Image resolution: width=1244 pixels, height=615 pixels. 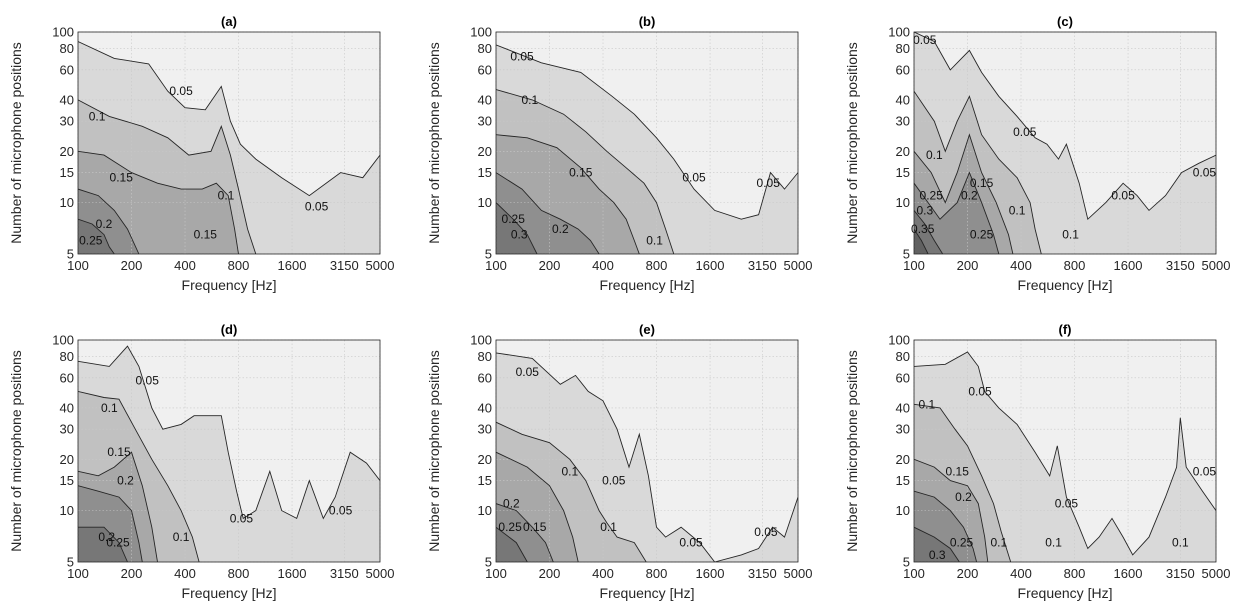 I want to click on y-tick-label: 20, so click(x=903, y=151).